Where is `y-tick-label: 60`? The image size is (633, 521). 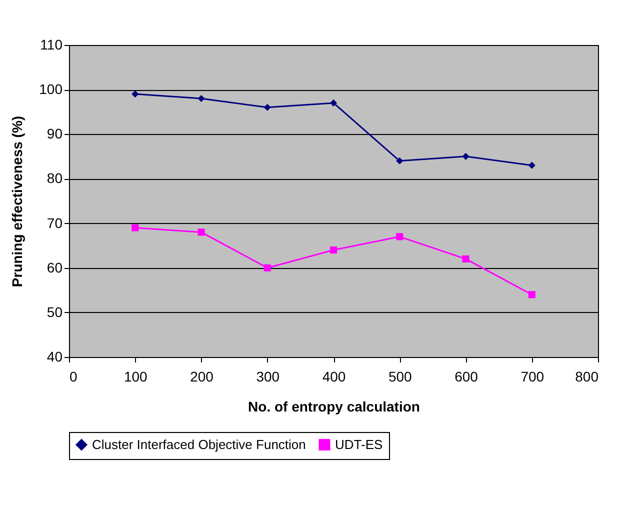 y-tick-label: 60 is located at coordinates (54, 267).